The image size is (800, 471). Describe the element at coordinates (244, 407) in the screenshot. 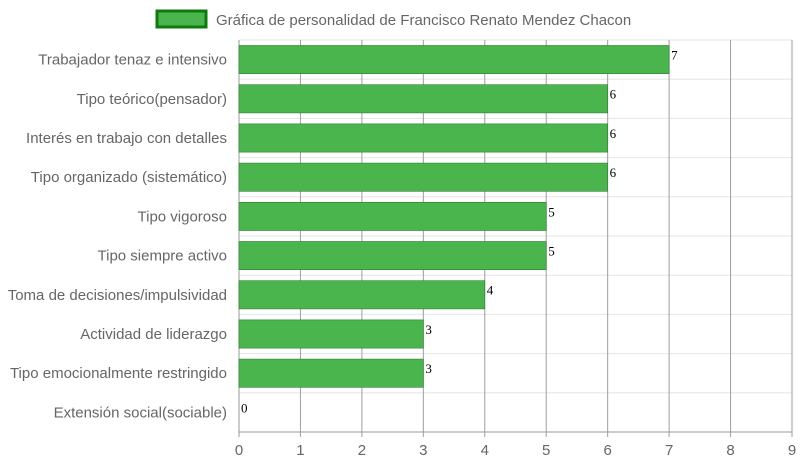

I see `data-label: 0` at that location.